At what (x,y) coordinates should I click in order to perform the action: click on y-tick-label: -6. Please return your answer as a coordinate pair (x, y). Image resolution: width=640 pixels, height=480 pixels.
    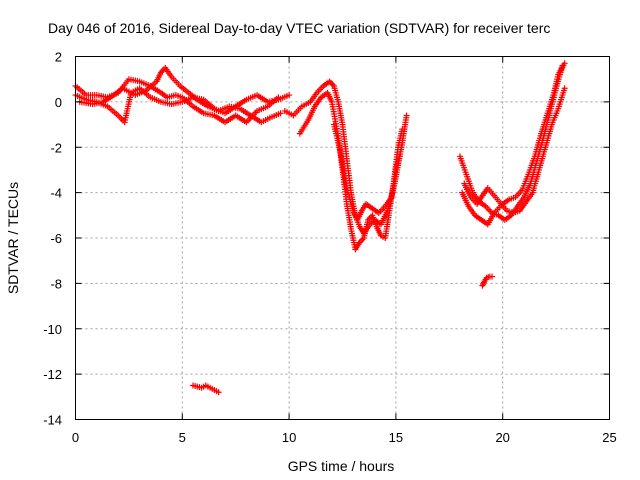
    Looking at the image, I should click on (56, 238).